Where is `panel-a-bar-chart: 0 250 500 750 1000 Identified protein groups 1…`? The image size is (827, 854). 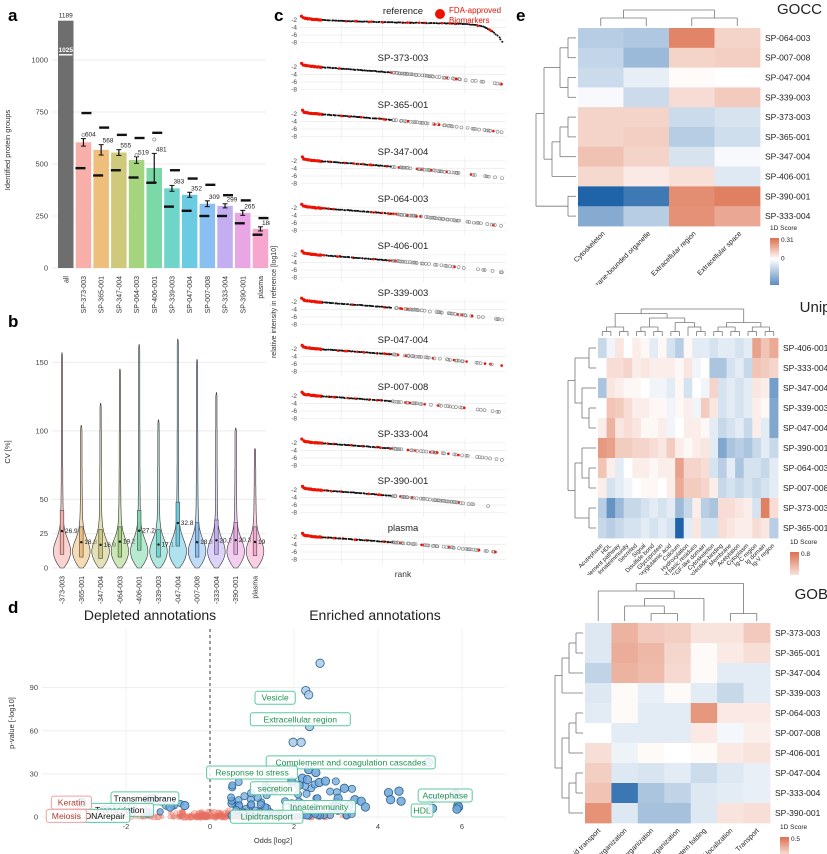 panel-a-bar-chart: 0 250 500 750 1000 Identified protein groups 1… is located at coordinates (136, 168).